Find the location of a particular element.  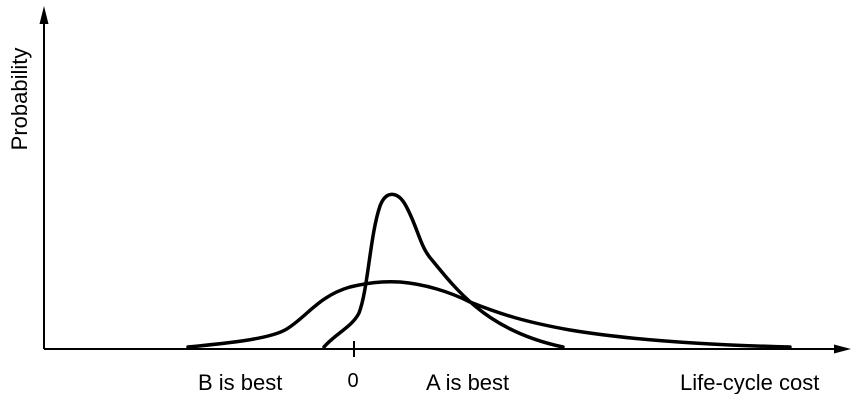

y-axis-label: Probability is located at coordinates (19, 99).